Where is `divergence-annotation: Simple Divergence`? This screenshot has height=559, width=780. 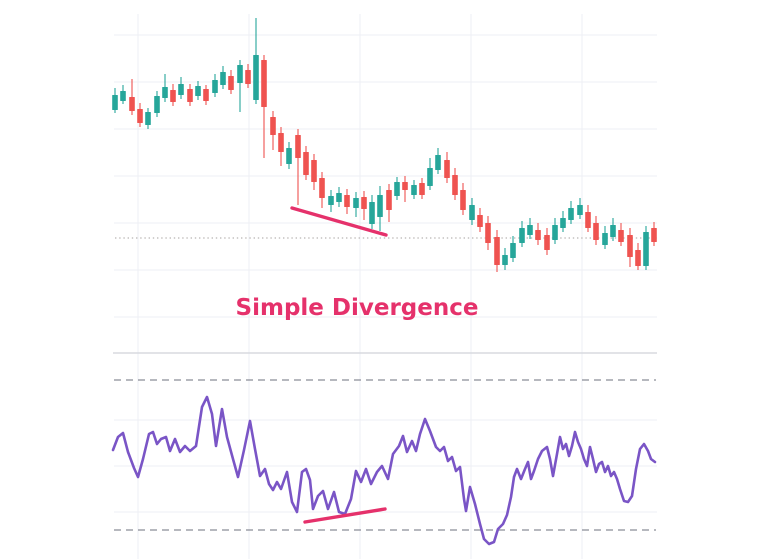
divergence-annotation: Simple Divergence is located at coordinates (357, 308).